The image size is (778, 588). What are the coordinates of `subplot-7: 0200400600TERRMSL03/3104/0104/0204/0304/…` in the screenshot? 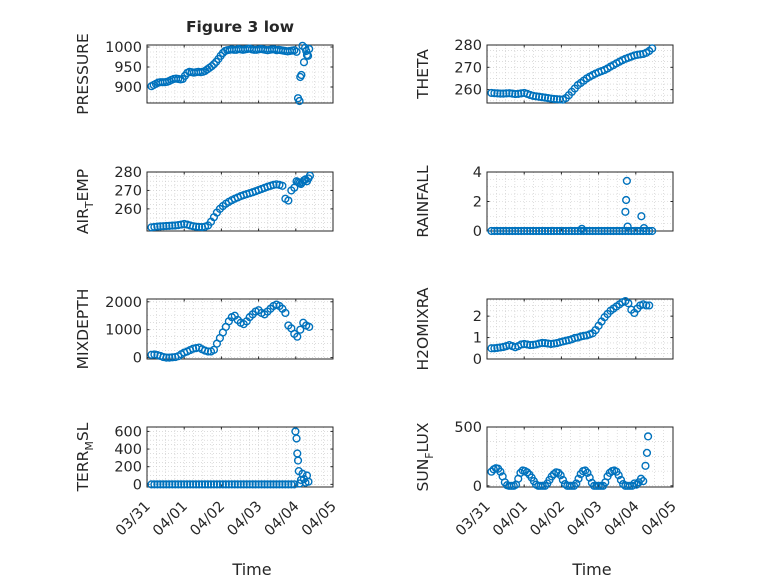 It's located at (207, 500).